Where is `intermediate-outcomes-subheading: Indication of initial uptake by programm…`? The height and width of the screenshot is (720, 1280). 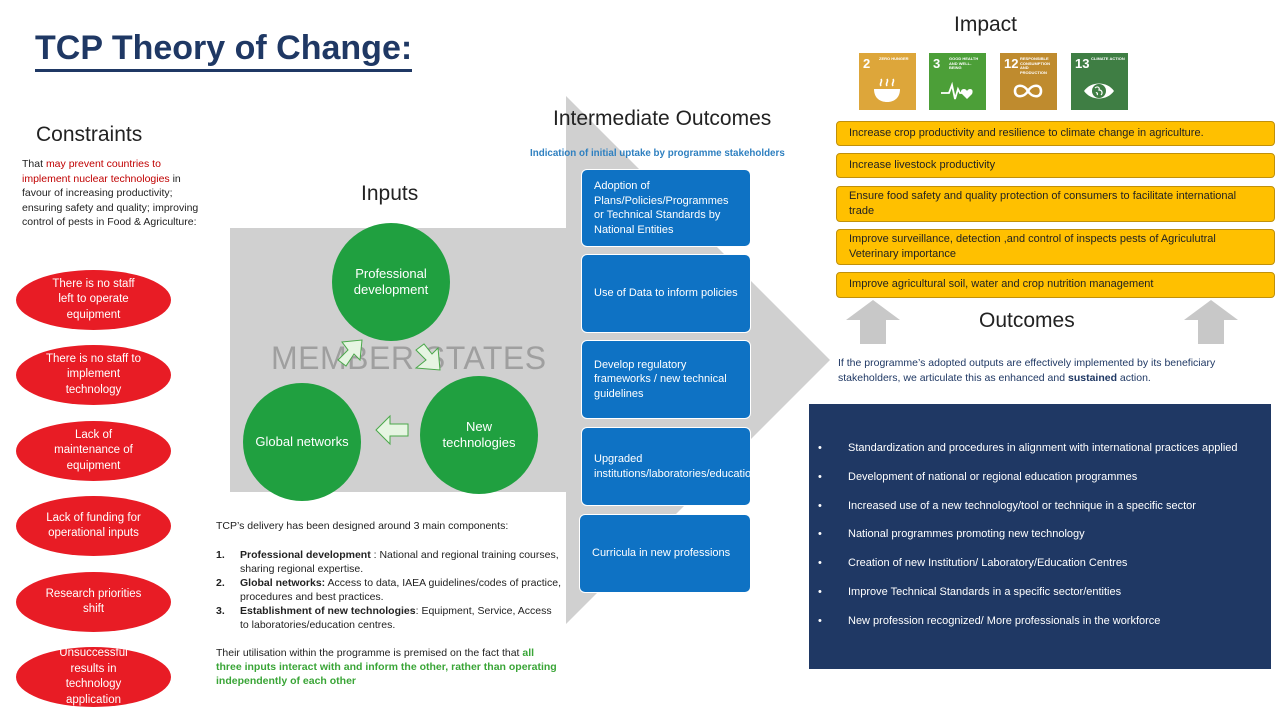
intermediate-outcomes-subheading: Indication of initial uptake by programm… is located at coordinates (657, 153).